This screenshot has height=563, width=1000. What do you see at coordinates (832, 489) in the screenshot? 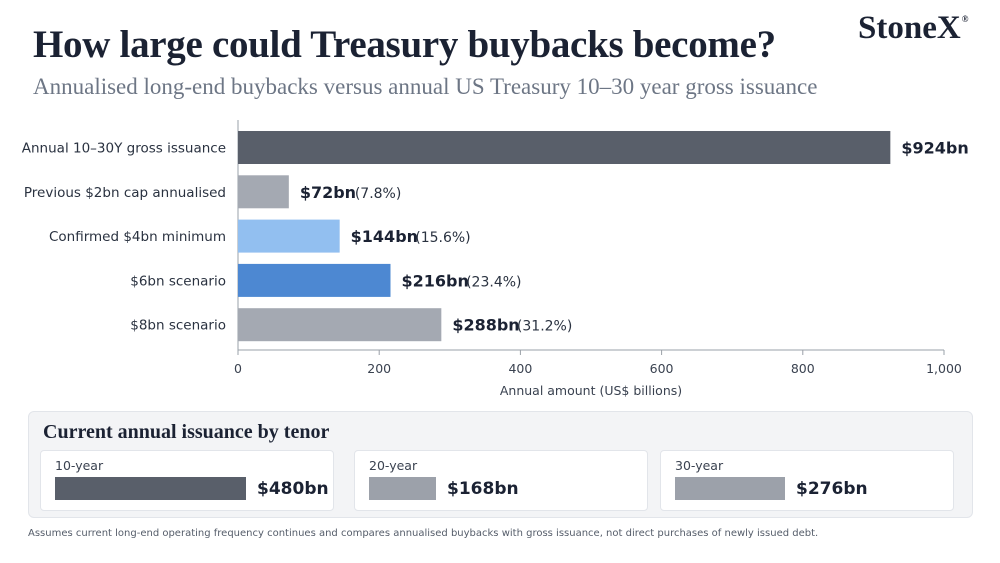
I see `tenor-card-value: $276bn` at bounding box center [832, 489].